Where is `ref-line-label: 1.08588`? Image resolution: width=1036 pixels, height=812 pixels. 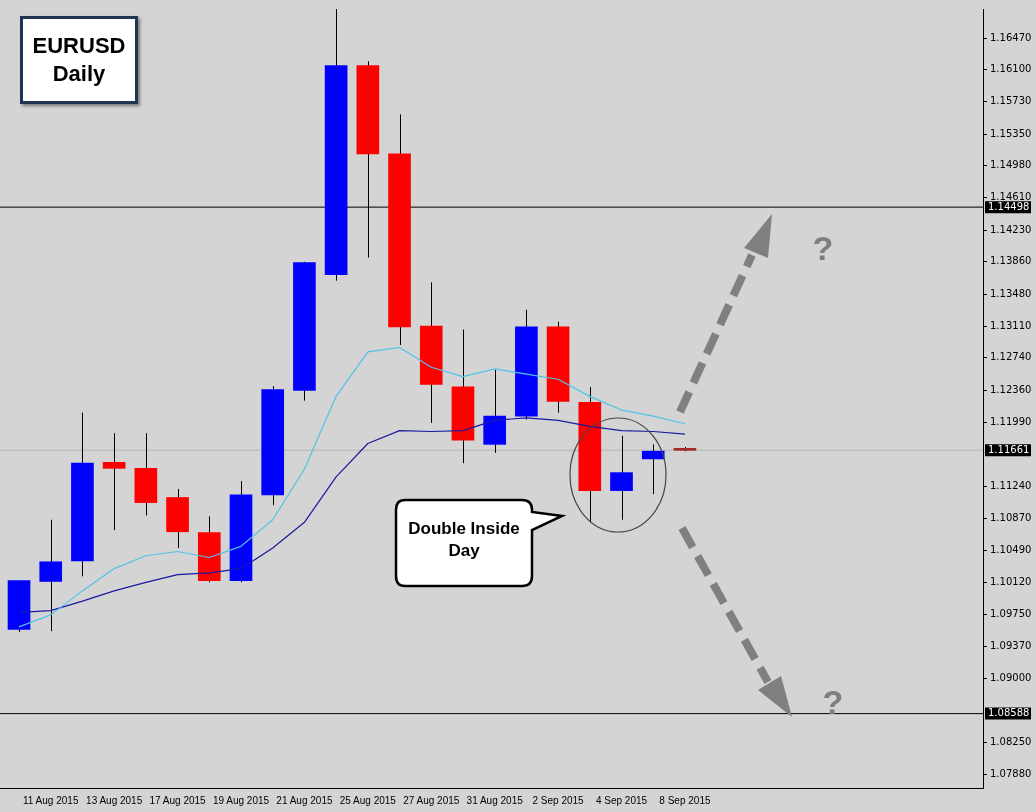 ref-line-label: 1.08588 is located at coordinates (1009, 713).